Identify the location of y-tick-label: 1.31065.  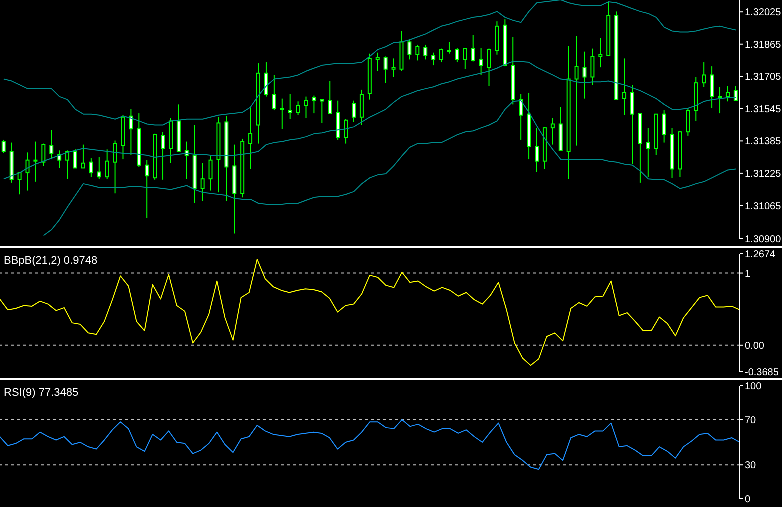
(763, 206).